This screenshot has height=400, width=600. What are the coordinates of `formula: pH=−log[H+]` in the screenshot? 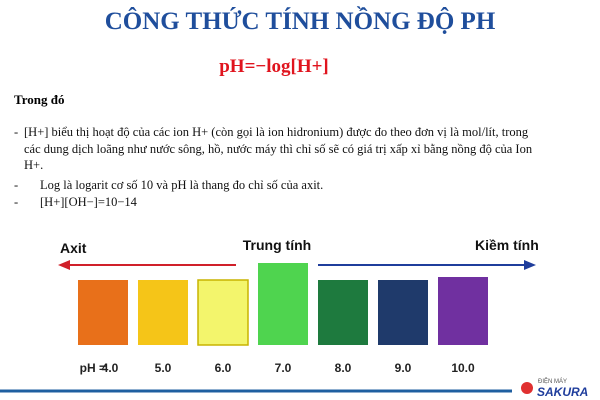 It's located at (274, 66).